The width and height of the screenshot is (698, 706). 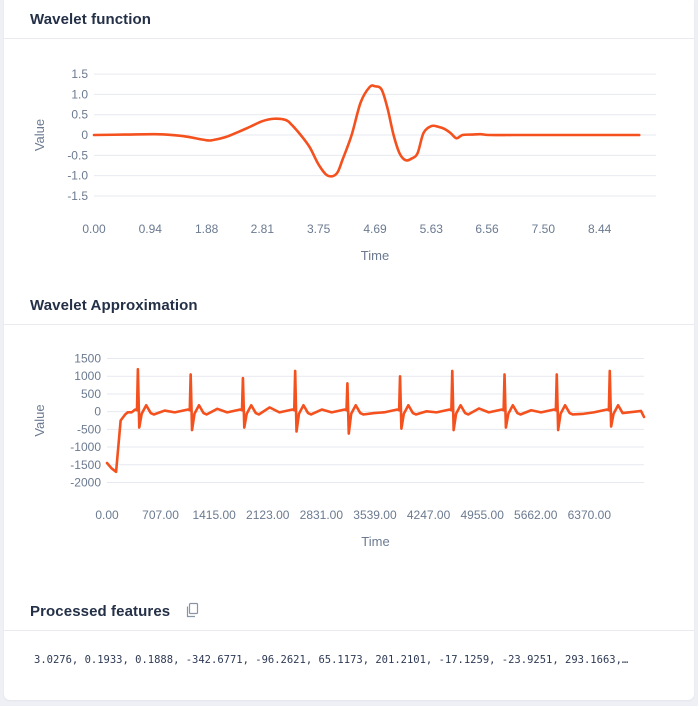 What do you see at coordinates (263, 229) in the screenshot?
I see `x-tick-label: 2.81` at bounding box center [263, 229].